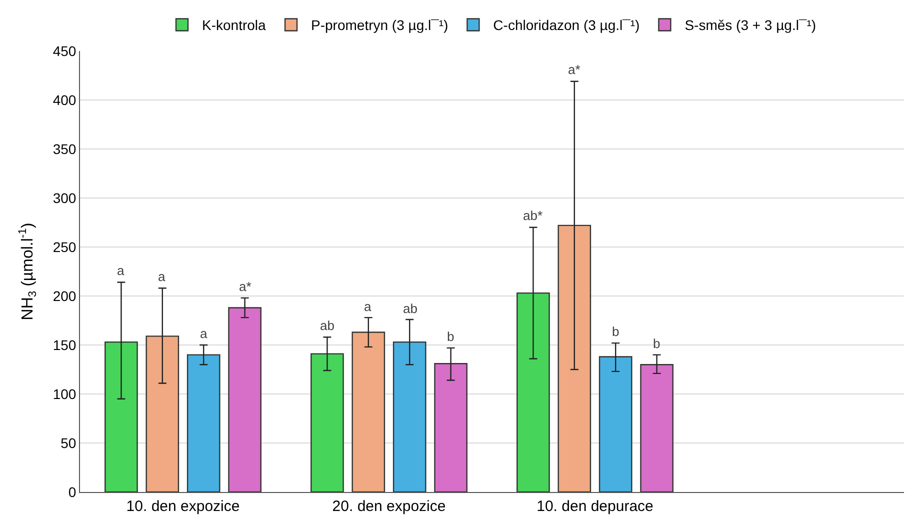 The width and height of the screenshot is (914, 532). Describe the element at coordinates (64, 148) in the screenshot. I see `y-tick-label: 350` at that location.